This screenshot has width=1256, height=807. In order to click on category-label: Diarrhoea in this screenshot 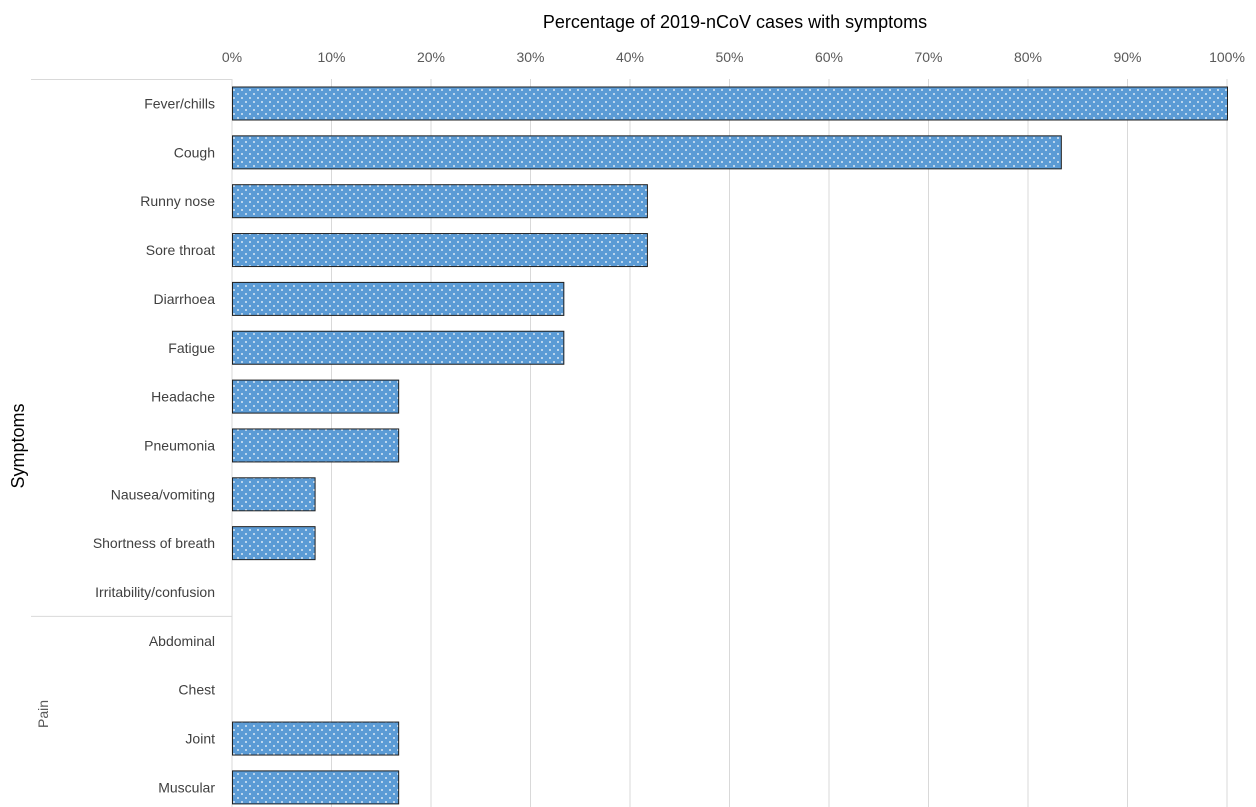, I will do `click(185, 299)`.